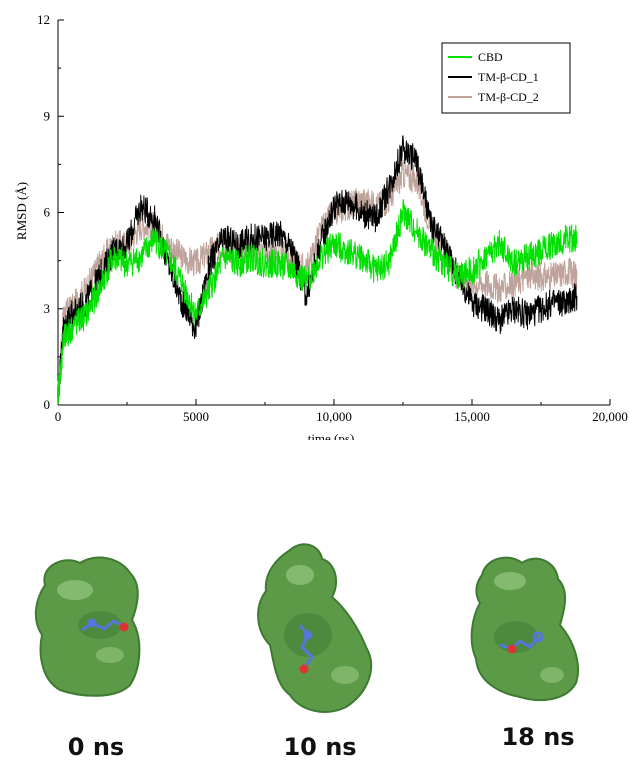  I want to click on y-tick-label: 9, so click(47, 115).